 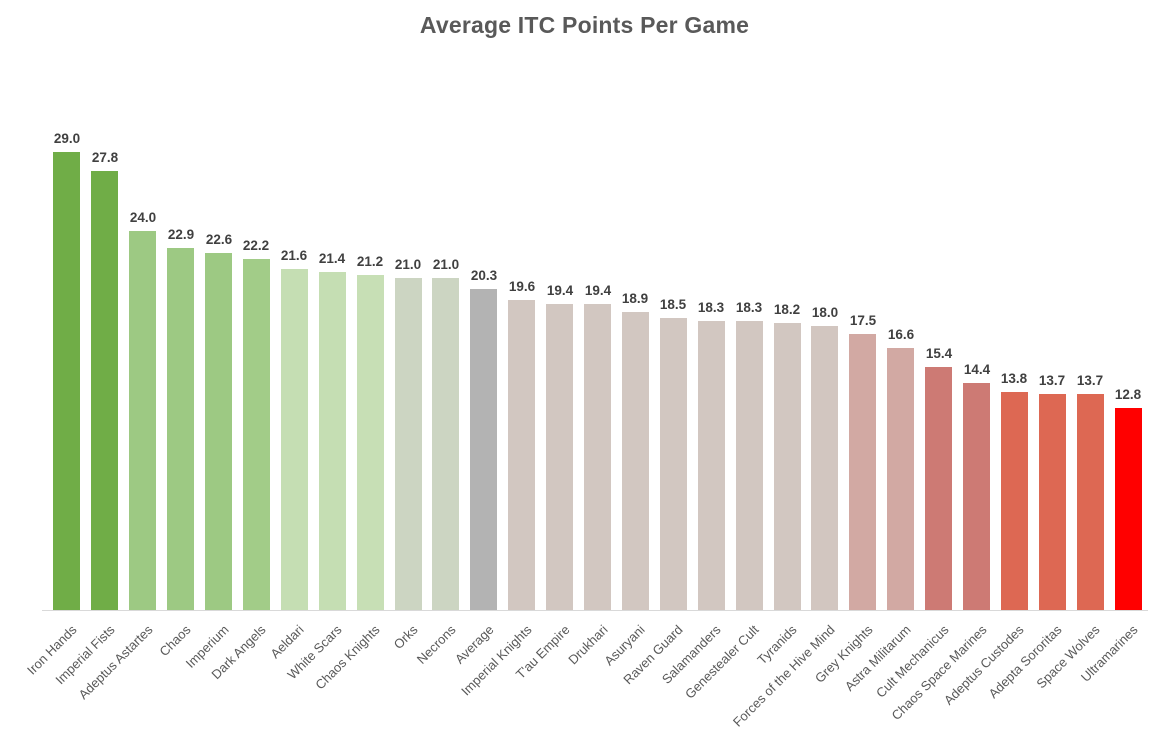 I want to click on value-label: 22.9, so click(x=181, y=234).